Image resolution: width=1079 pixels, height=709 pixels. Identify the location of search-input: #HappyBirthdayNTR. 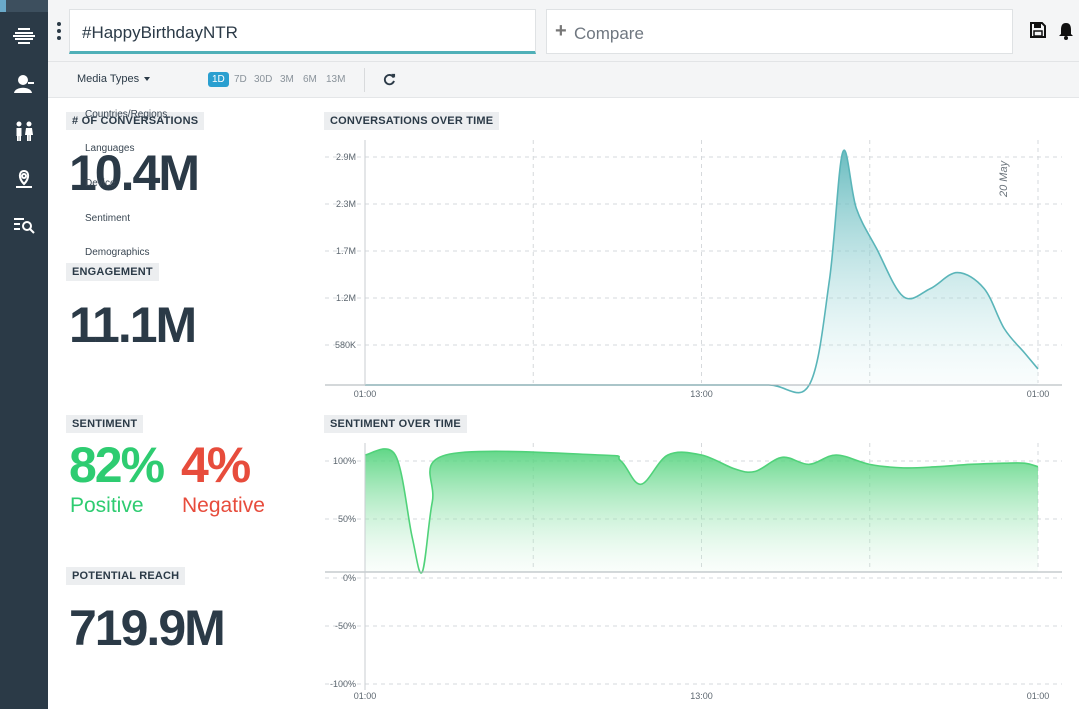
(302, 31).